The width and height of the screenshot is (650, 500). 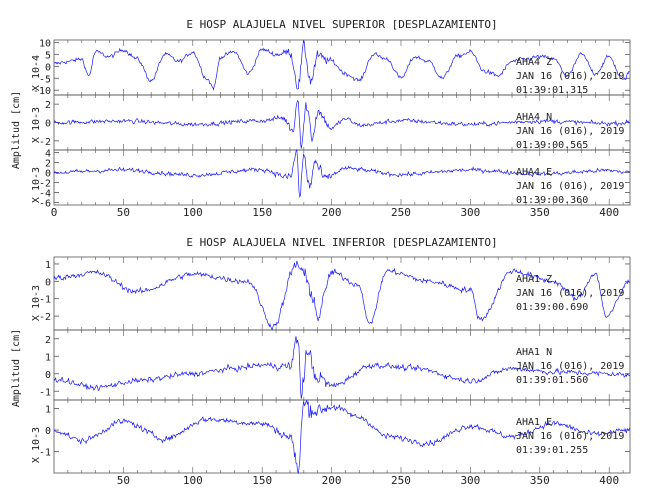 What do you see at coordinates (534, 352) in the screenshot?
I see `station-component-label: AHA1 N` at bounding box center [534, 352].